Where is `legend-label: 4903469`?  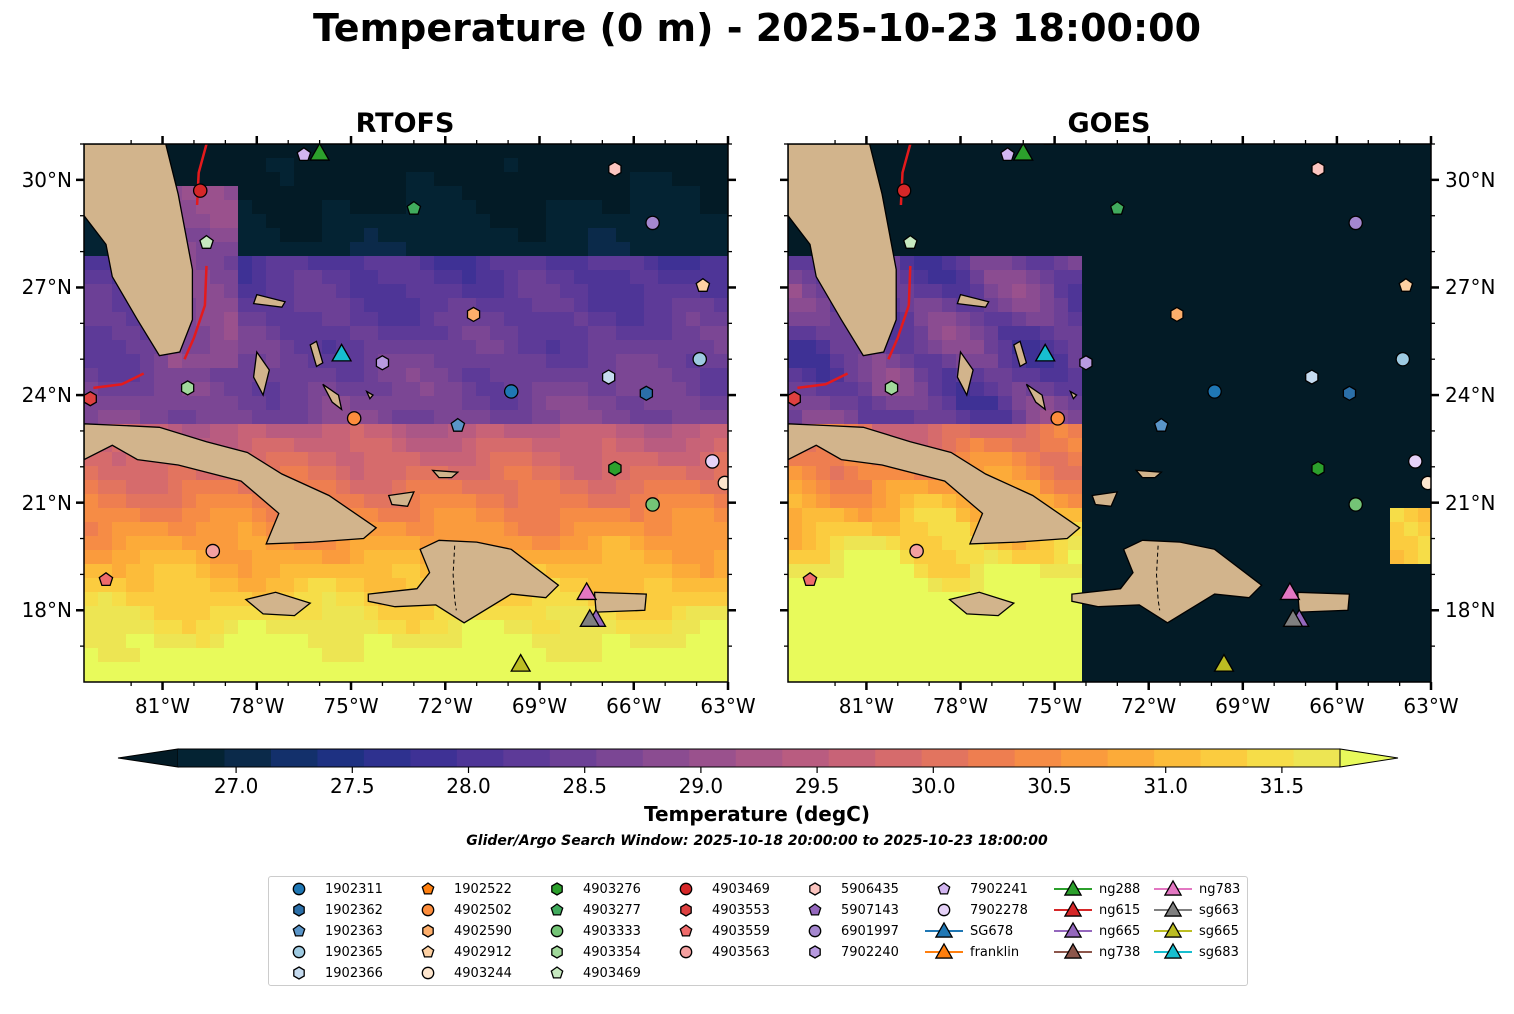
legend-label: 4903469 is located at coordinates (612, 973).